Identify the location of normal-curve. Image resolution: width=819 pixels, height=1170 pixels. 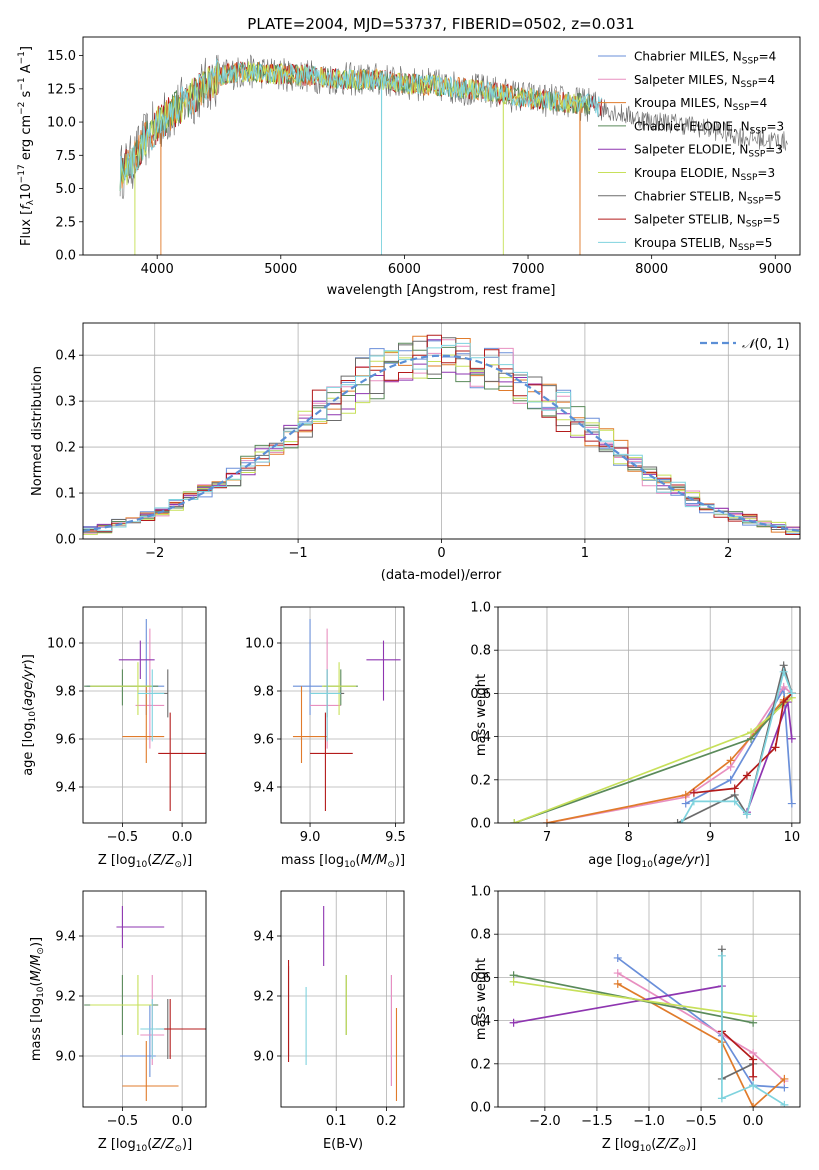
(441, 443).